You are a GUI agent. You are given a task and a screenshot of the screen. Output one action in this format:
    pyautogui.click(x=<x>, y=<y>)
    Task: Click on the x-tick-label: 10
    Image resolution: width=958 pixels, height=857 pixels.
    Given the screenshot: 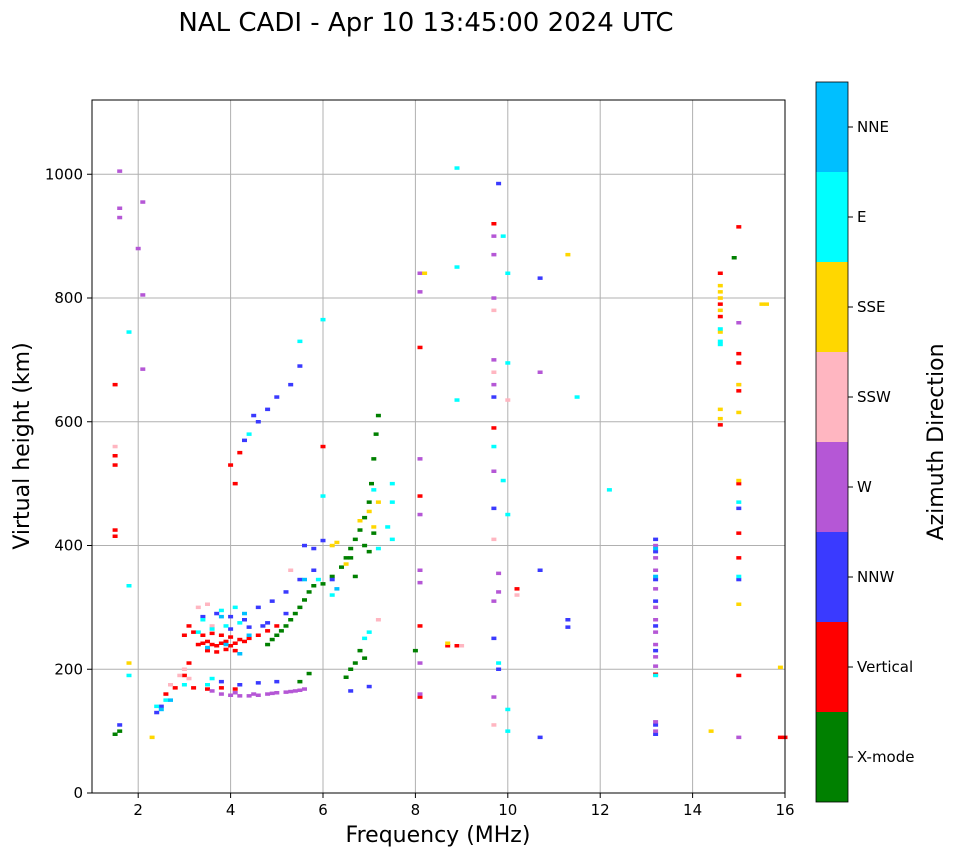 What is the action you would take?
    pyautogui.click(x=507, y=810)
    